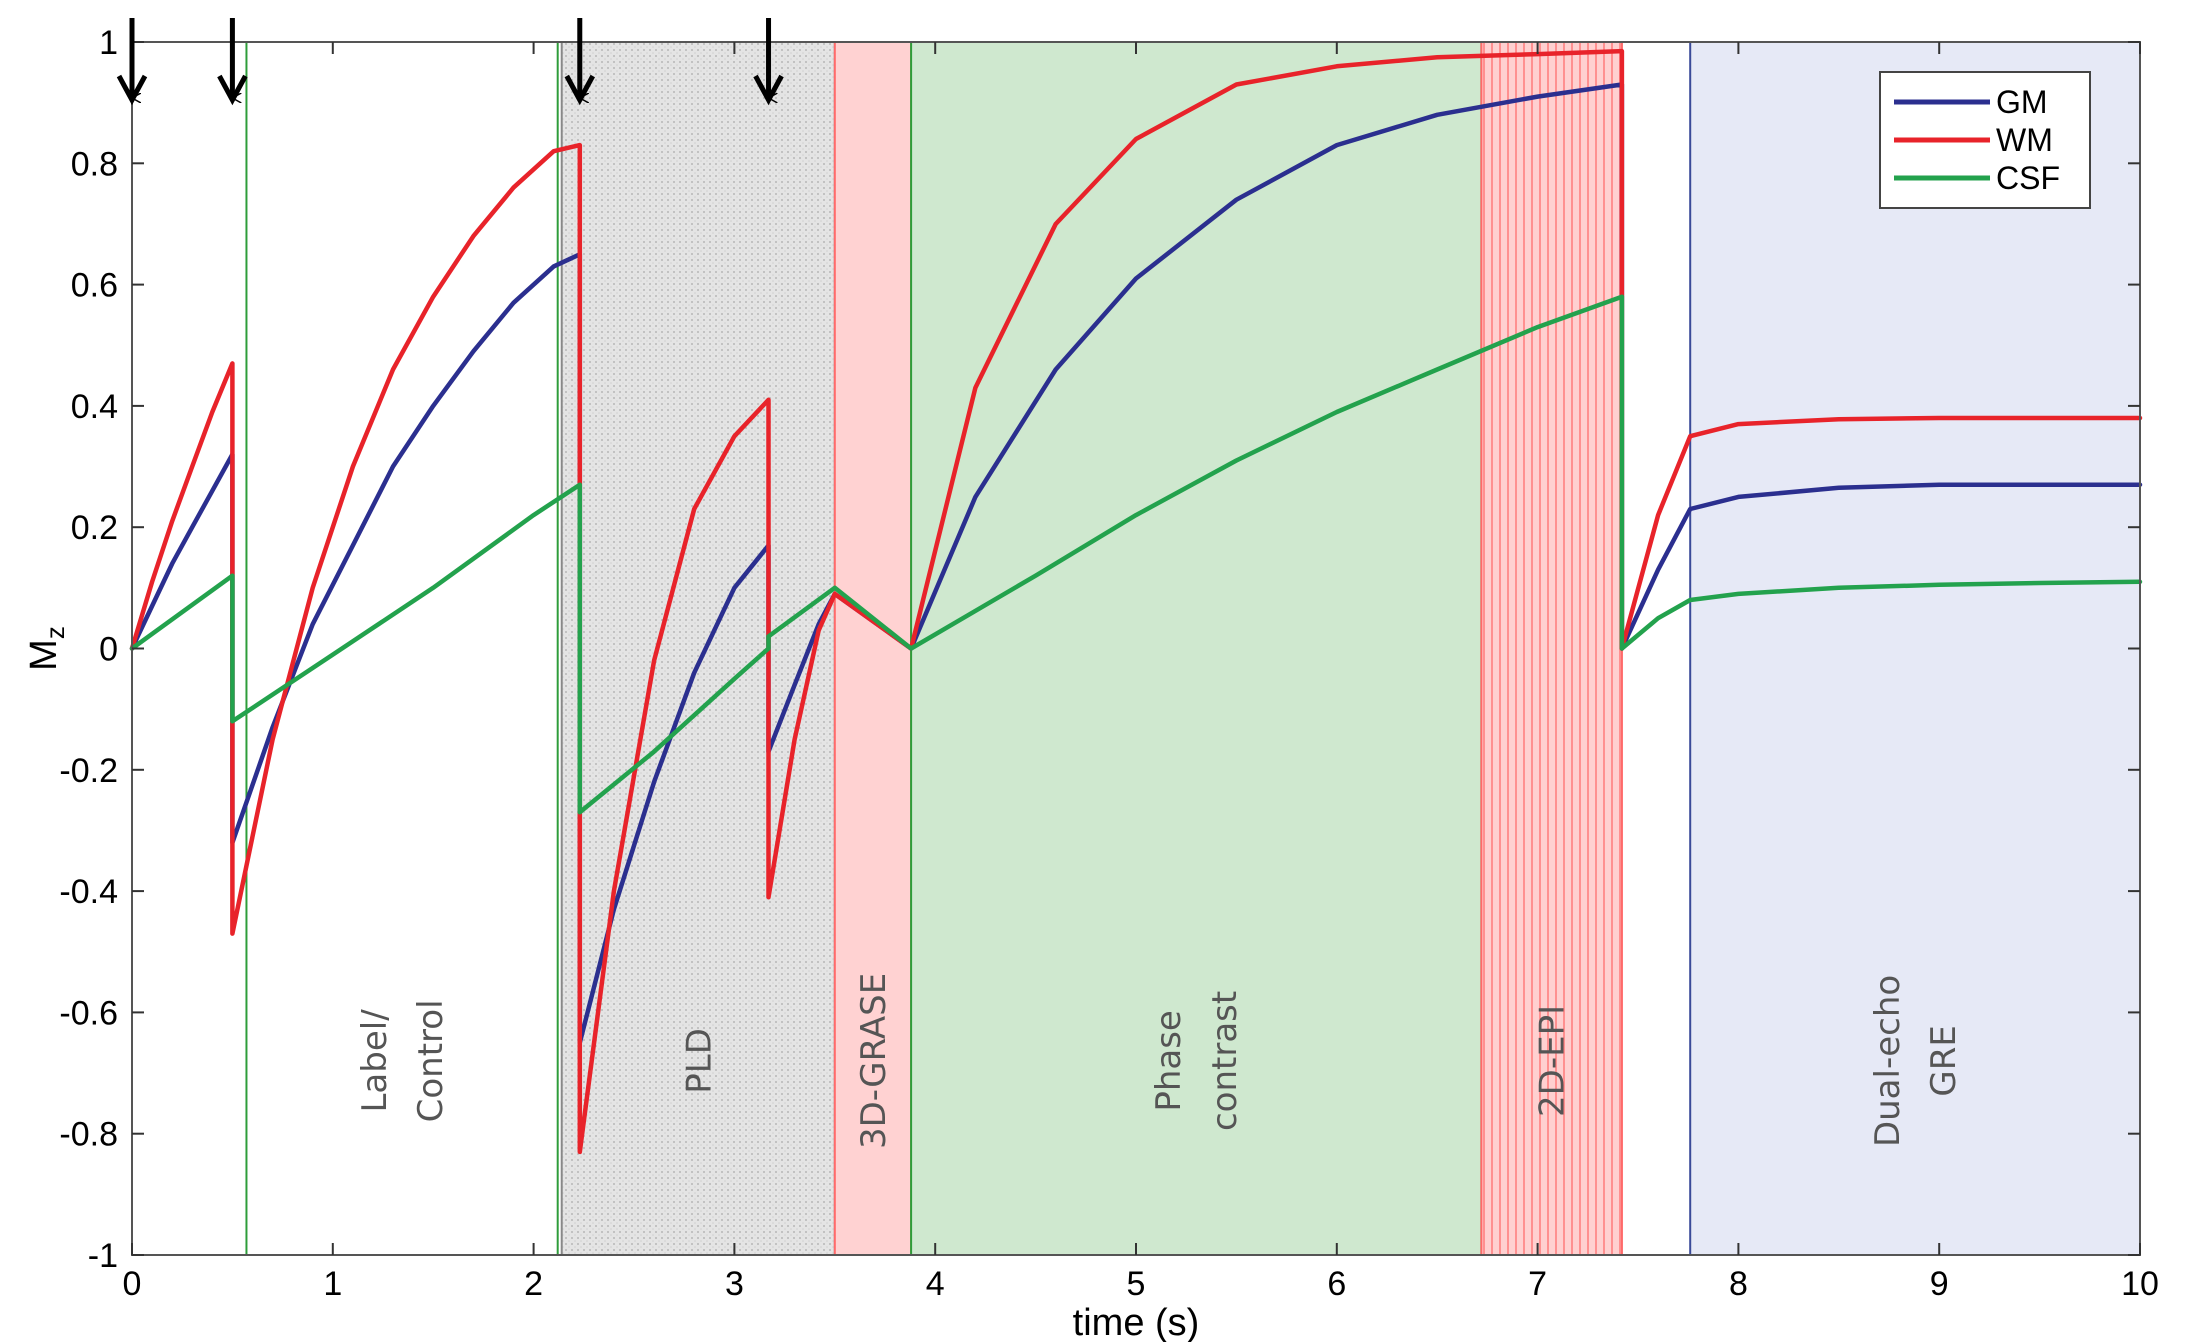 The image size is (2194, 1342). I want to click on y-tick-label-6: -0.2, so click(88, 771).